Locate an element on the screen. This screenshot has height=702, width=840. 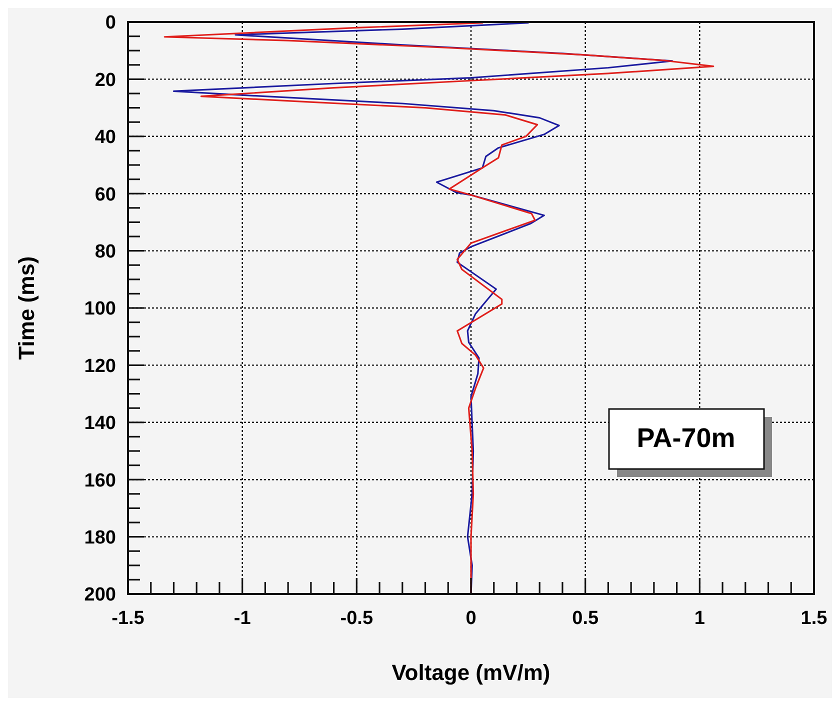
y-tick-label: 120 is located at coordinates (100, 366).